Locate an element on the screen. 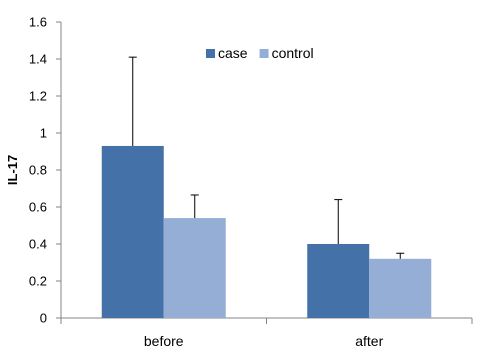  x-tick-label: after is located at coordinates (369, 341).